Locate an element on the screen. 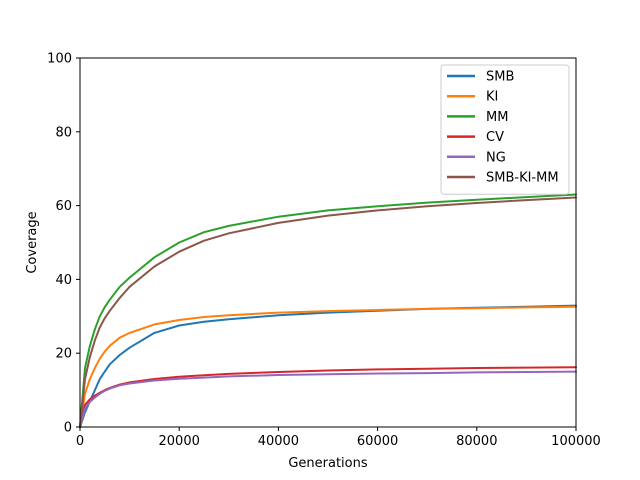  x-tick-label-1: 20000 is located at coordinates (179, 441).